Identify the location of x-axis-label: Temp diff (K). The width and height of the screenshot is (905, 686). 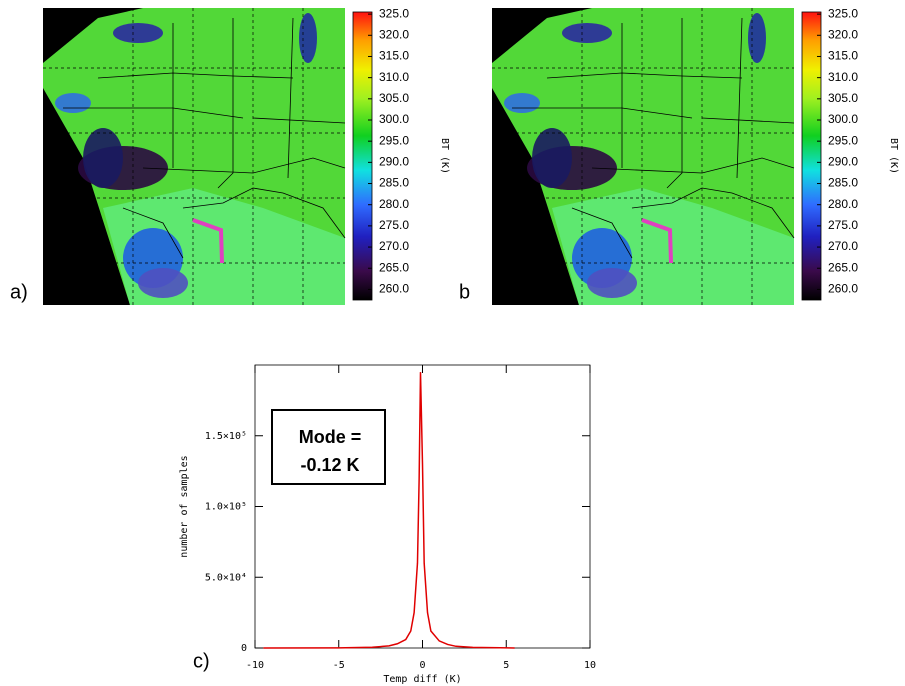
(422, 679).